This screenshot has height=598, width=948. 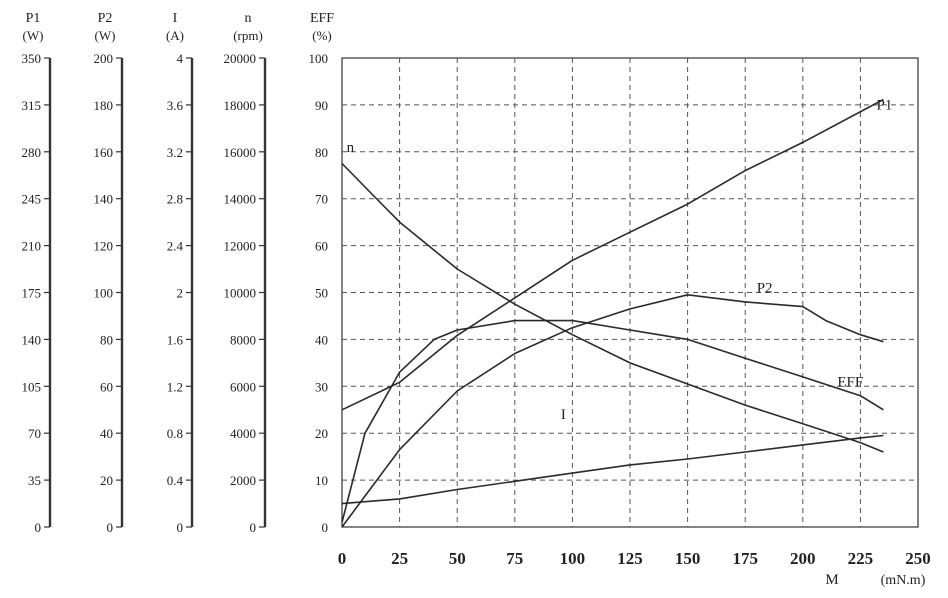 I want to click on scale-tick-label-i: 2.4, so click(x=175, y=246).